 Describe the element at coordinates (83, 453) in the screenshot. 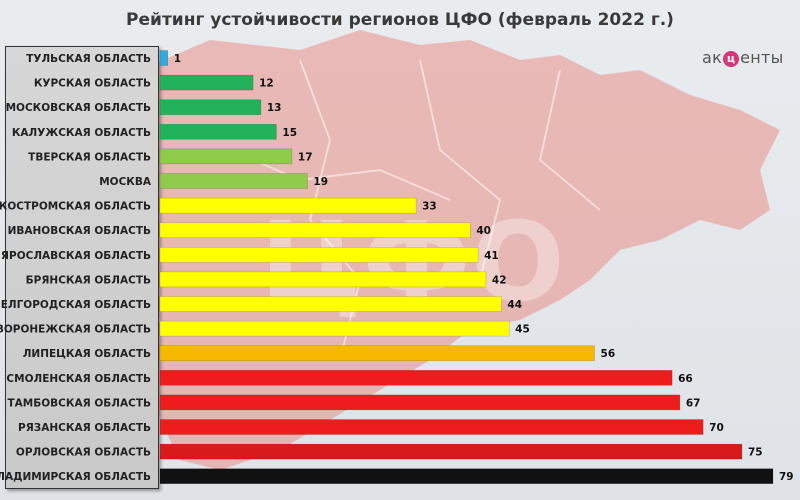

I see `category-label: ОРЛОВСКАЯ ОБЛАСТЬ` at that location.